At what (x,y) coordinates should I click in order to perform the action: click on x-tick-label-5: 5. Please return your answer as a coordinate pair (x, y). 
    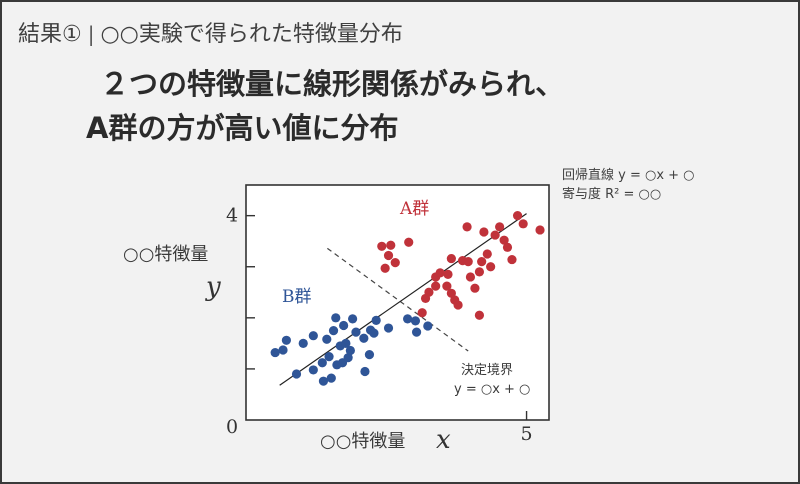
    Looking at the image, I should click on (527, 434).